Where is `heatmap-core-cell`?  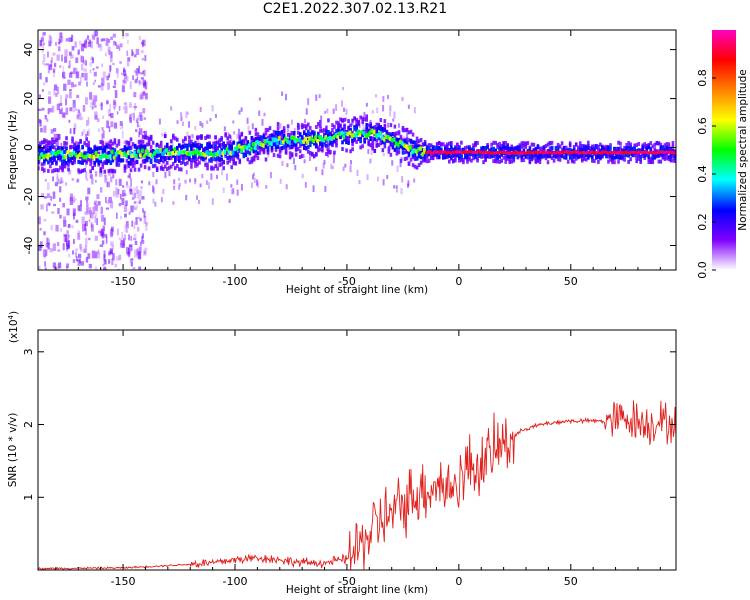
heatmap-core-cell is located at coordinates (277, 143).